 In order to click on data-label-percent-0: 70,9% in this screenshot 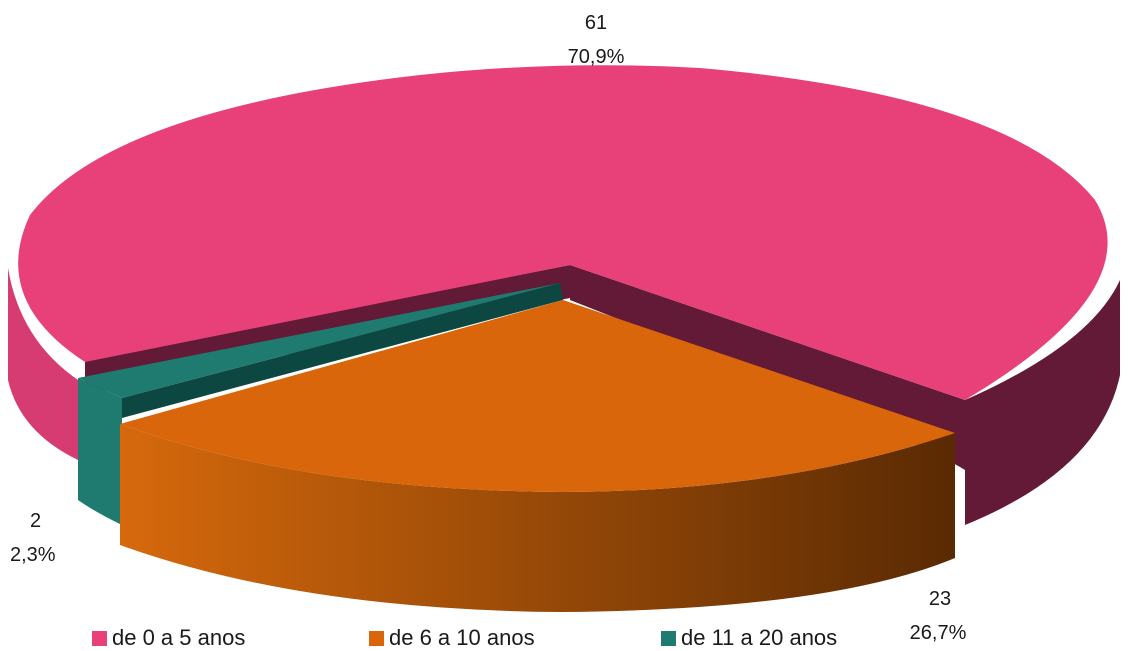, I will do `click(596, 57)`.